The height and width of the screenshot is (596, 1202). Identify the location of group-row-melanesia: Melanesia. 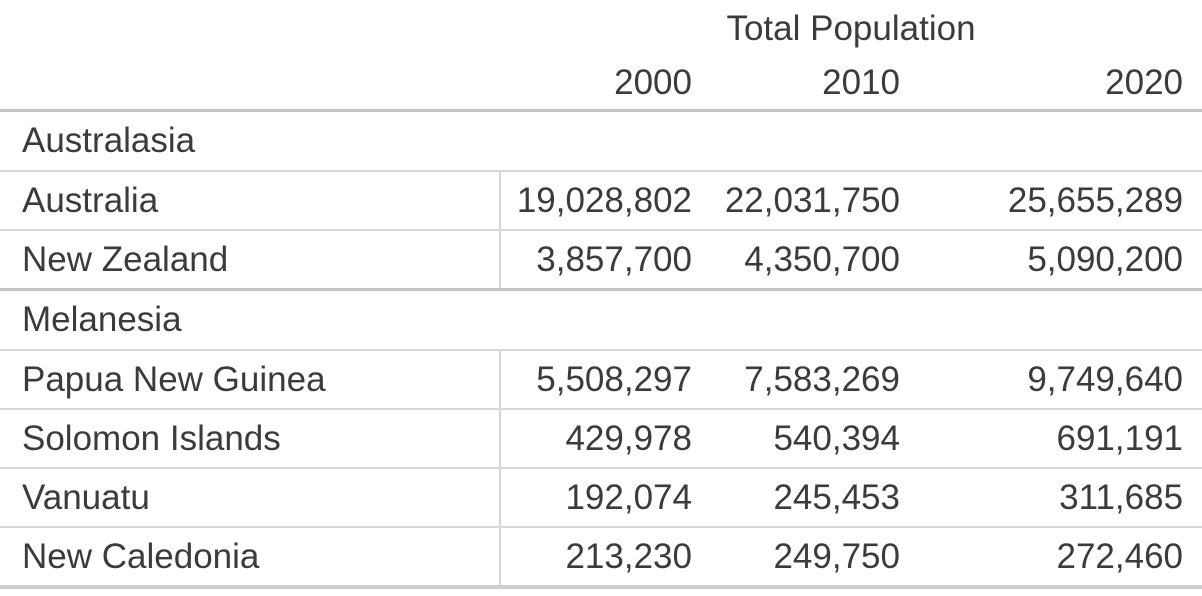
(601, 320).